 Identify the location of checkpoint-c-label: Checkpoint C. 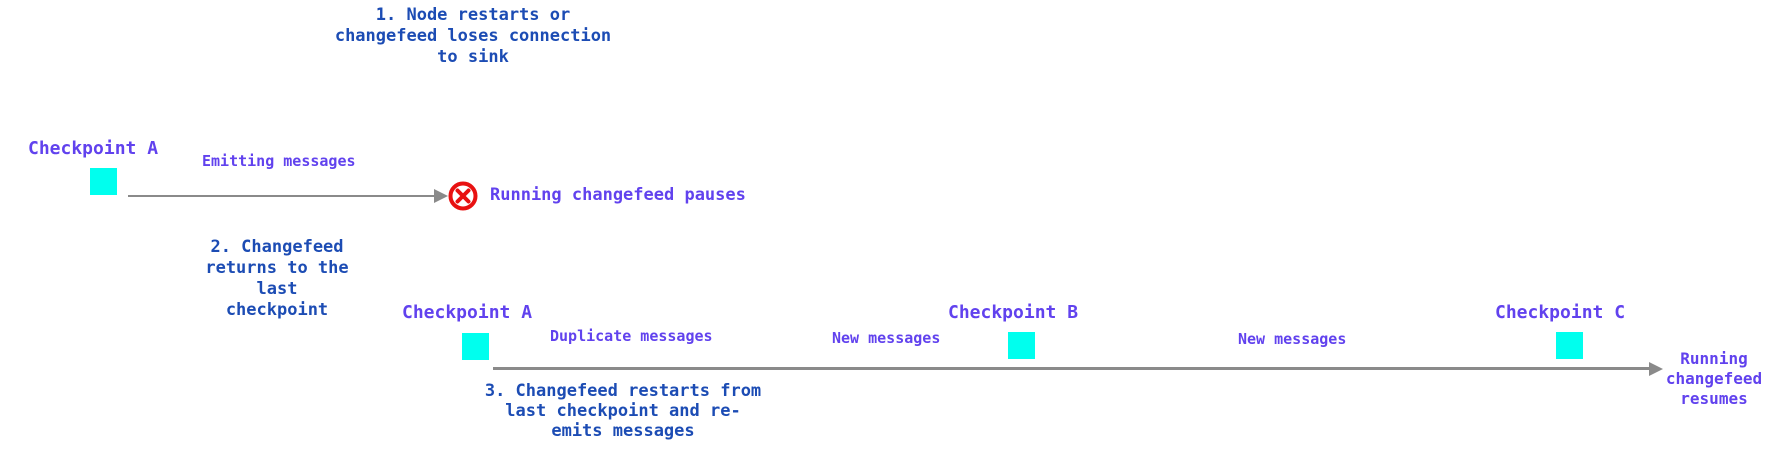
(1560, 312).